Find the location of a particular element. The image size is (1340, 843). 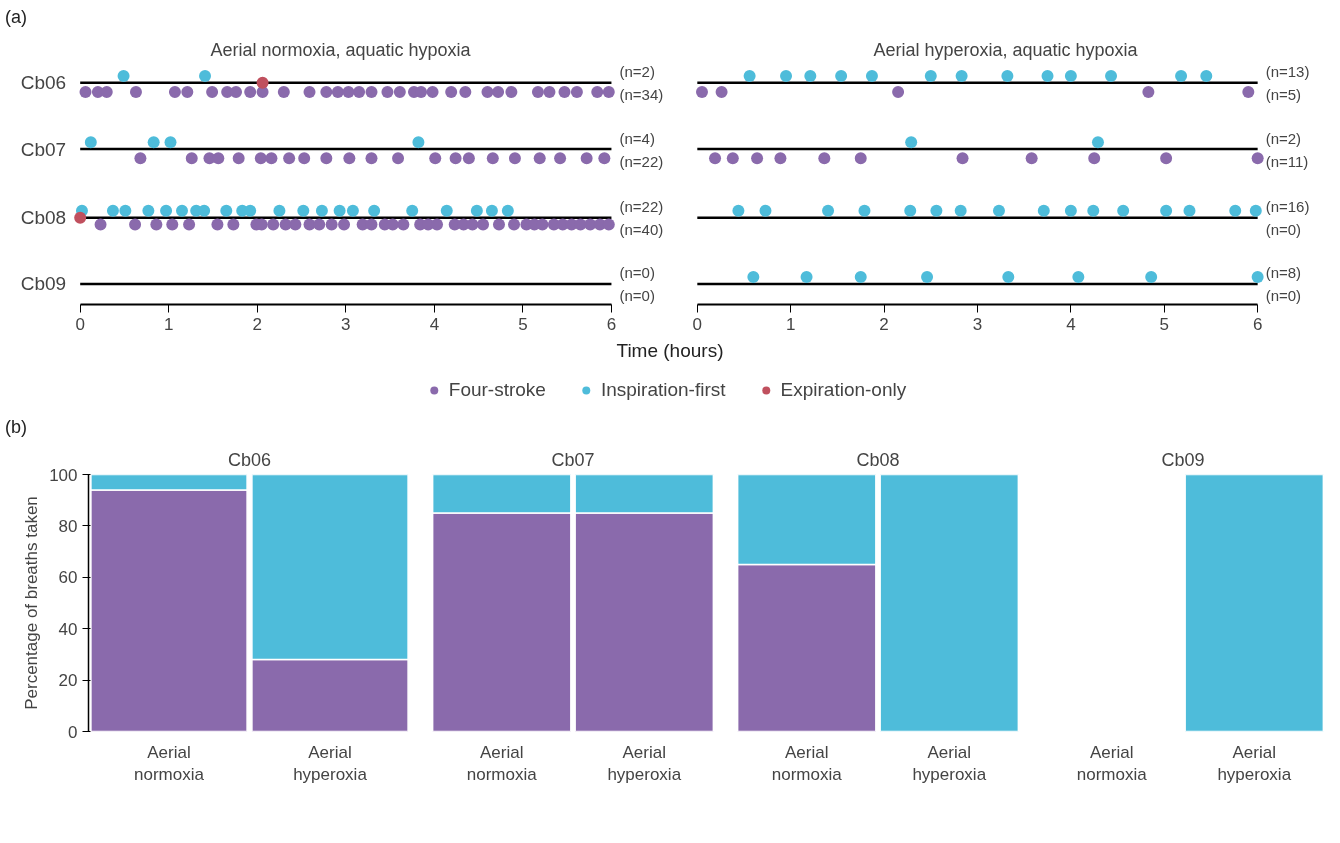

text: (n=16) is located at coordinates (1287, 207).